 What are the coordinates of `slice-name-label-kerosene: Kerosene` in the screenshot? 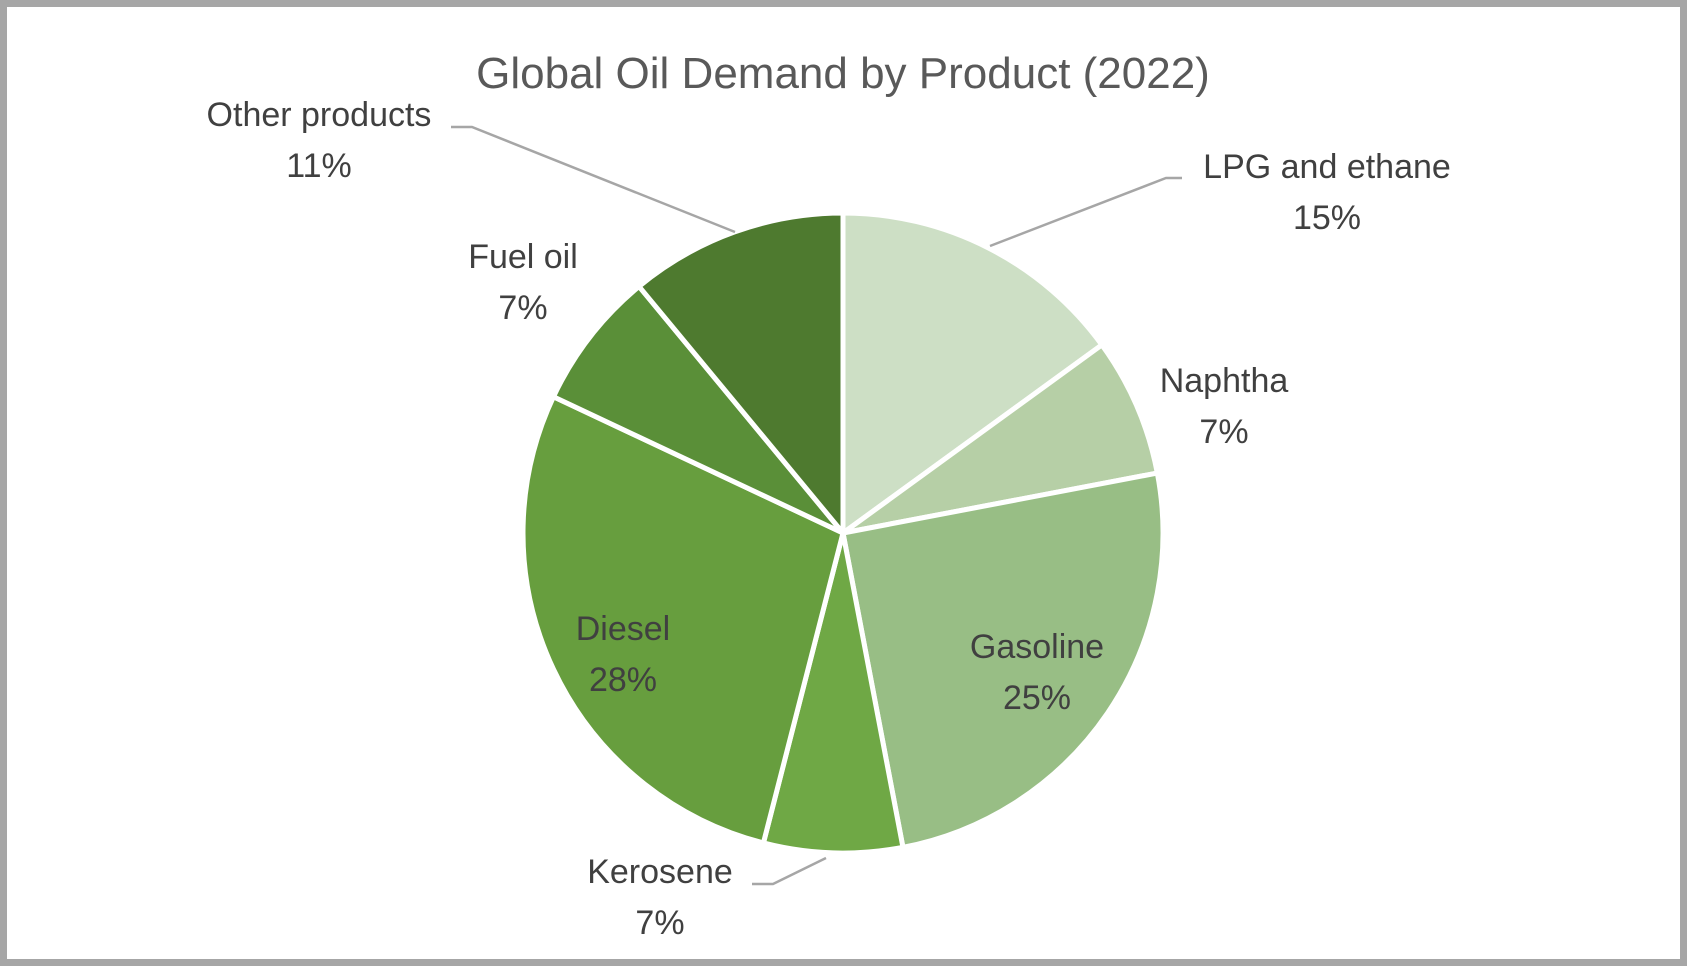 It's located at (660, 872).